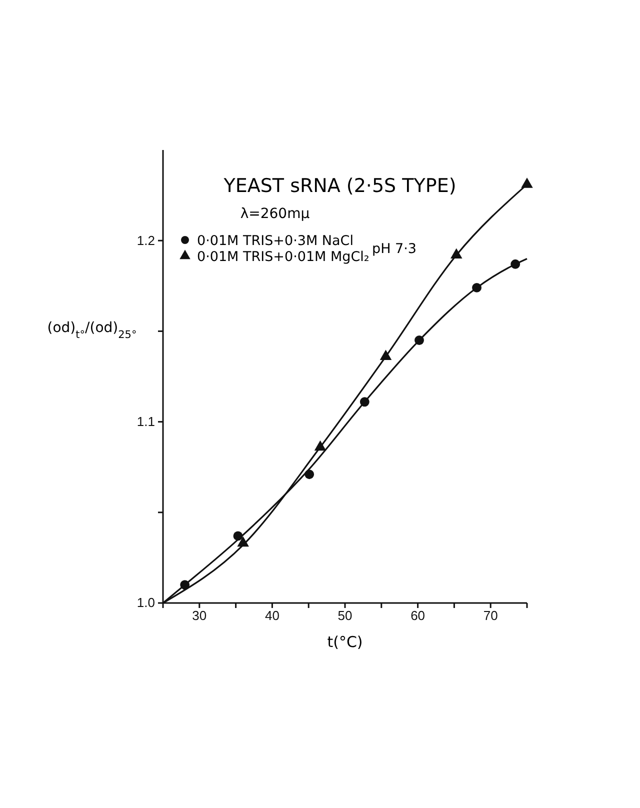 This screenshot has width=640, height=808. I want to click on x-tick-label: 30, so click(199, 616).